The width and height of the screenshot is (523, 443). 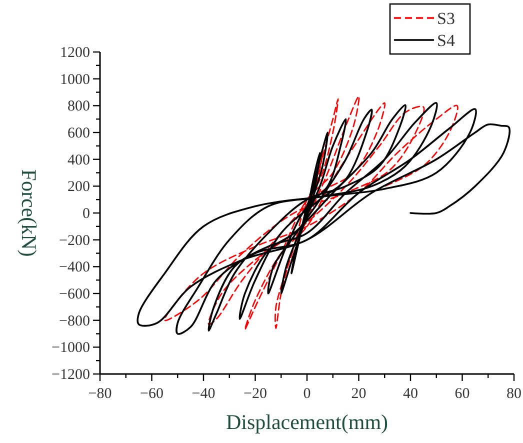 What do you see at coordinates (74, 294) in the screenshot?
I see `y-tick-label: −600` at bounding box center [74, 294].